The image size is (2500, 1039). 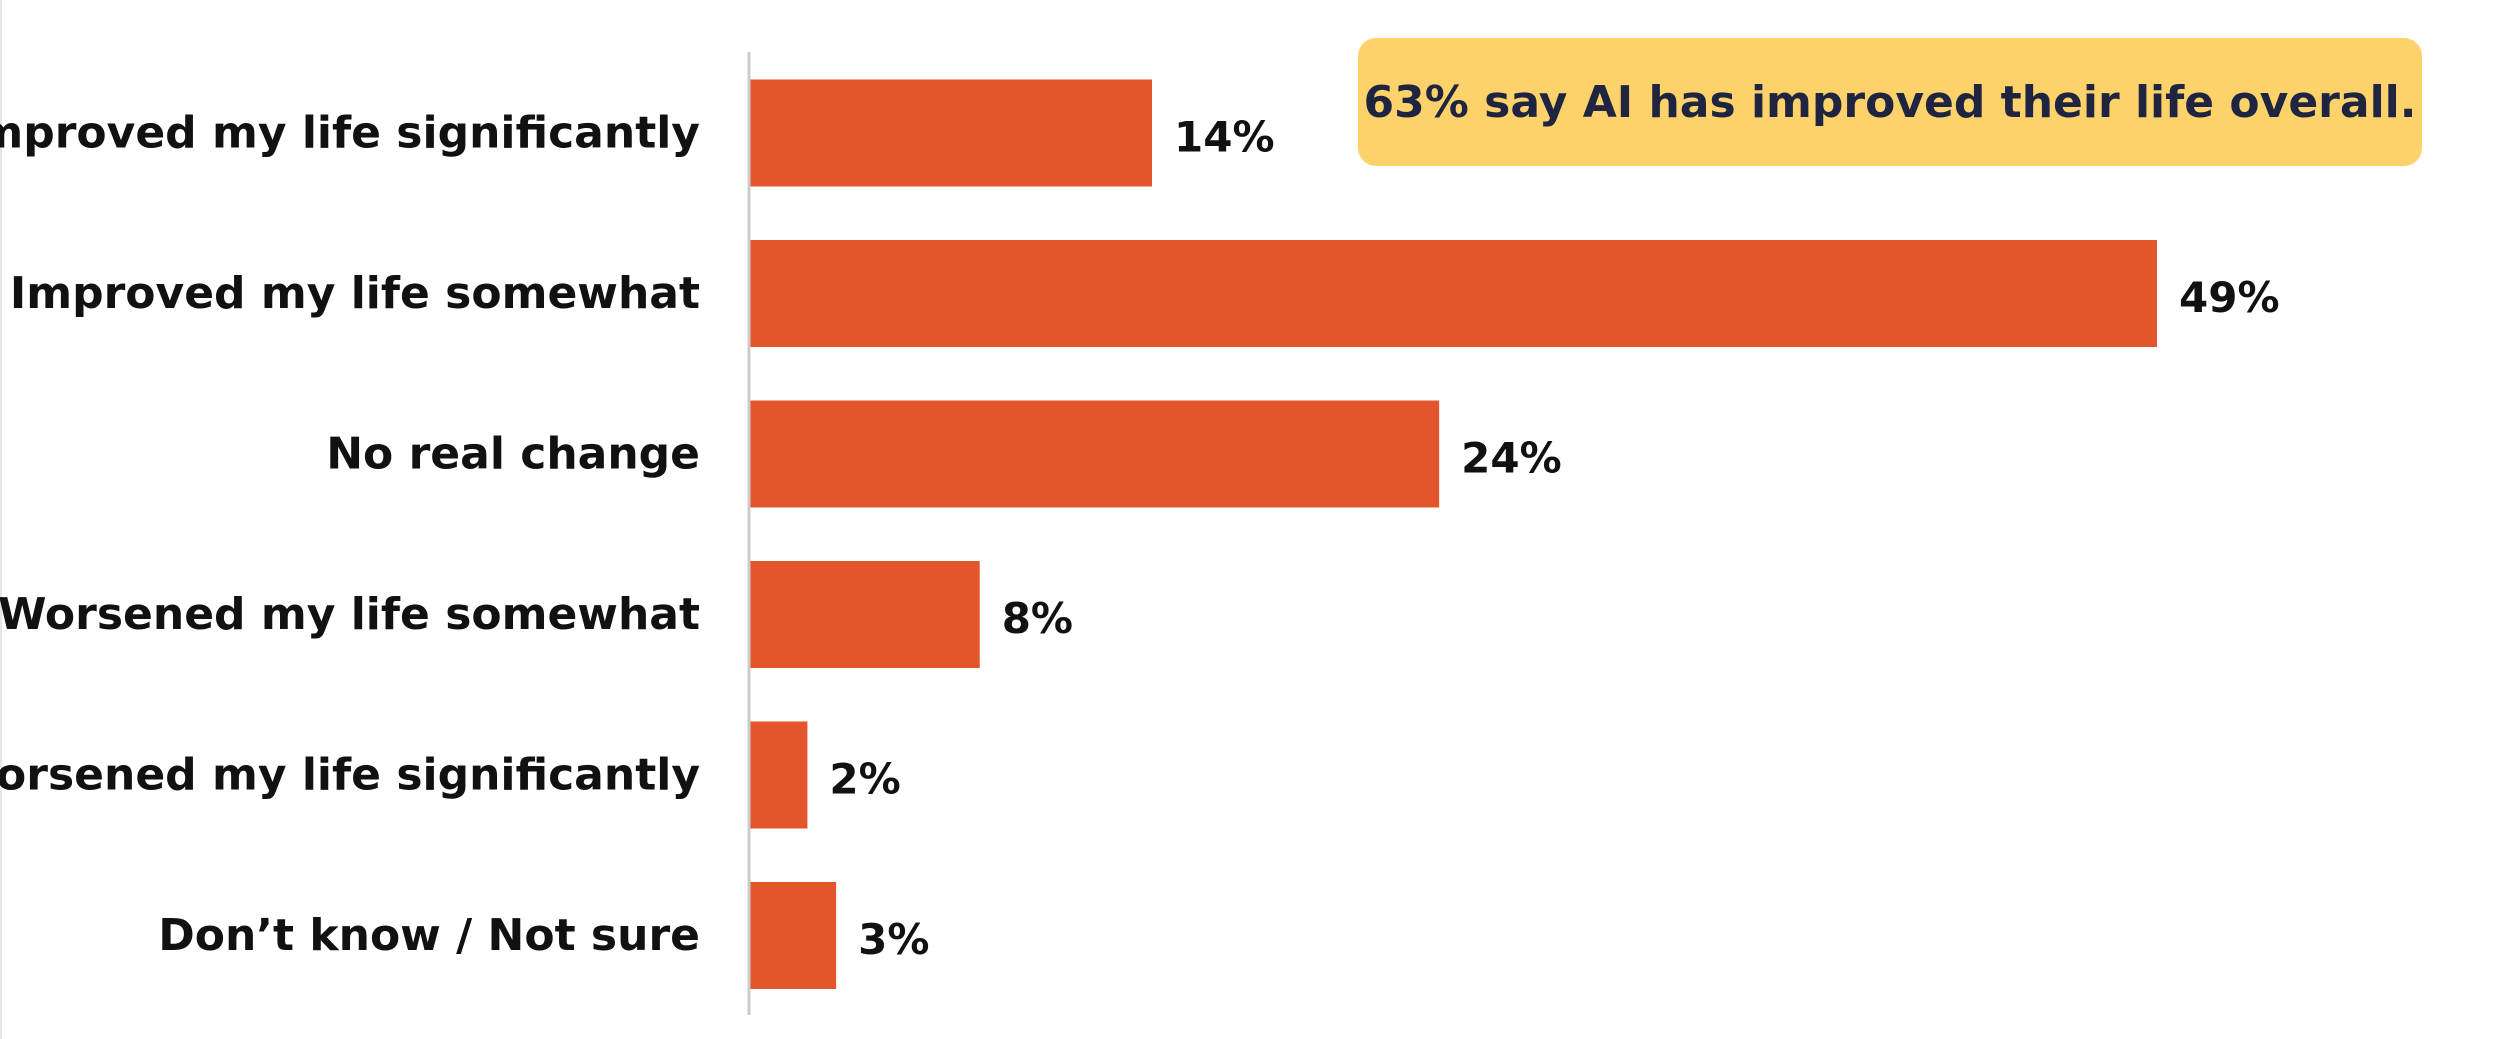 I want to click on category-label-1: Improved my life significantly, so click(x=350, y=133).